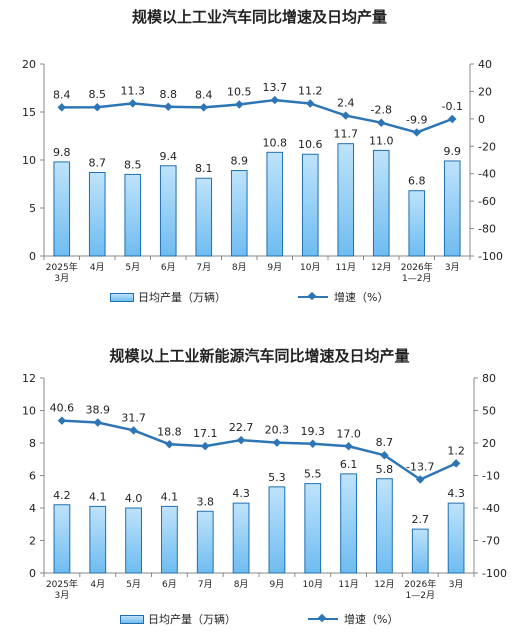 The image size is (519, 642). I want to click on y-tick-label-left: 6, so click(32, 476).